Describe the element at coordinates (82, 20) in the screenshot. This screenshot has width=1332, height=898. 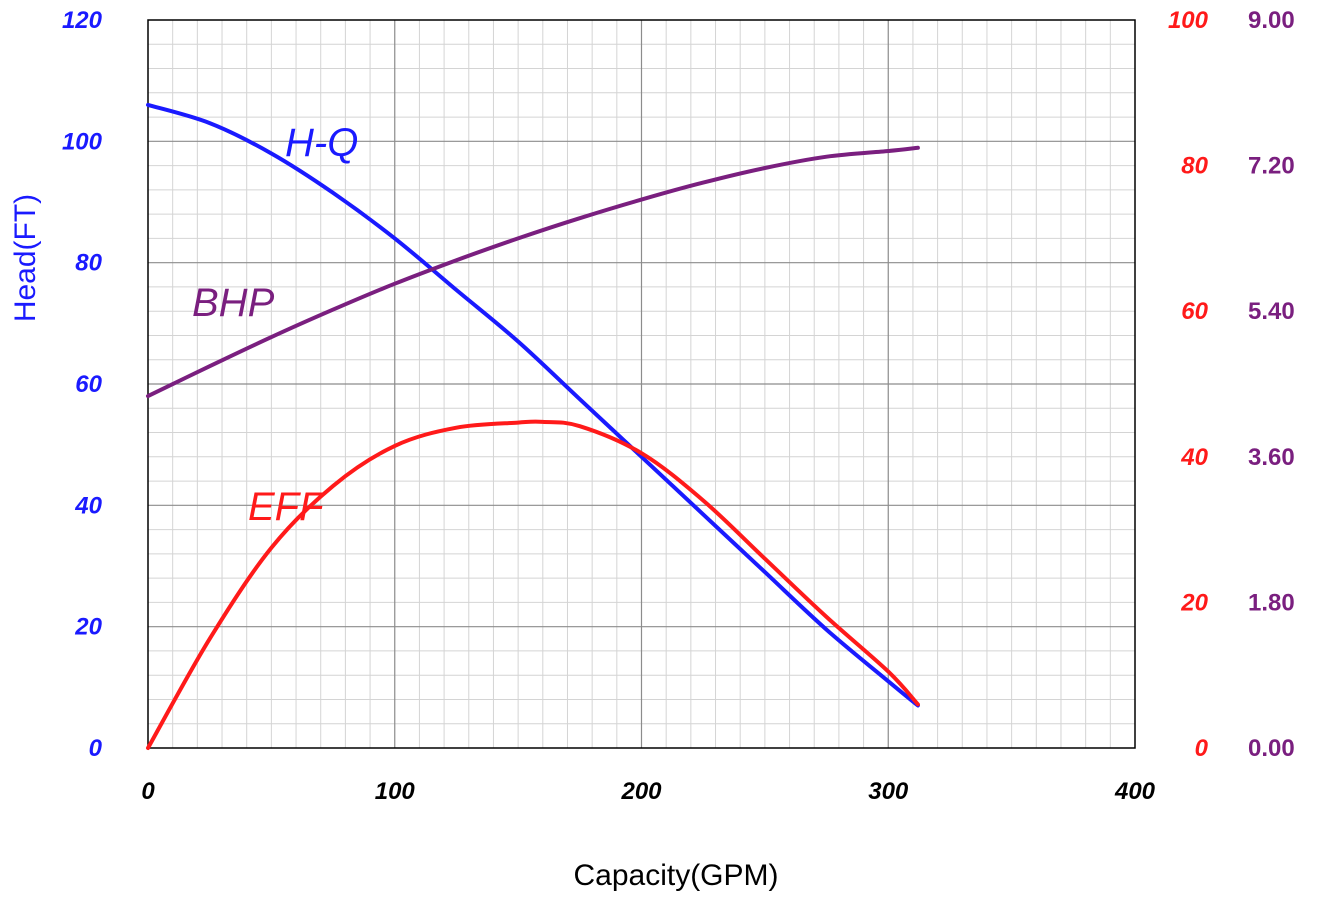
I see `y-tick-label-head: 120` at that location.